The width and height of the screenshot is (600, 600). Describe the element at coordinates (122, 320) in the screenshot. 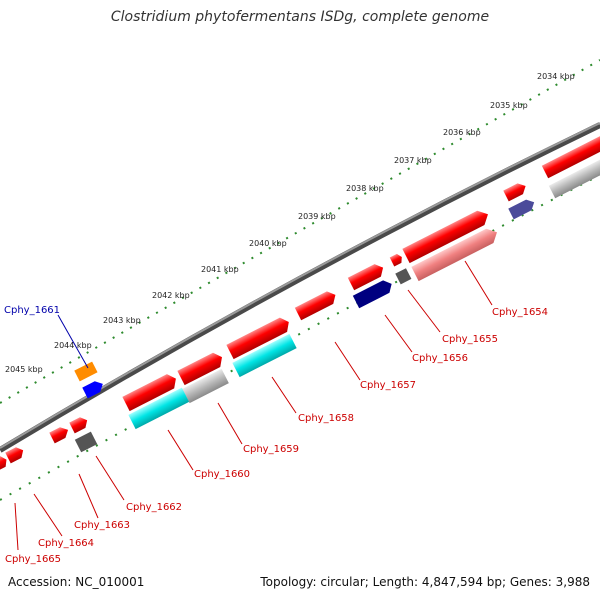

I see `kbp-label: 2043 kbp` at that location.